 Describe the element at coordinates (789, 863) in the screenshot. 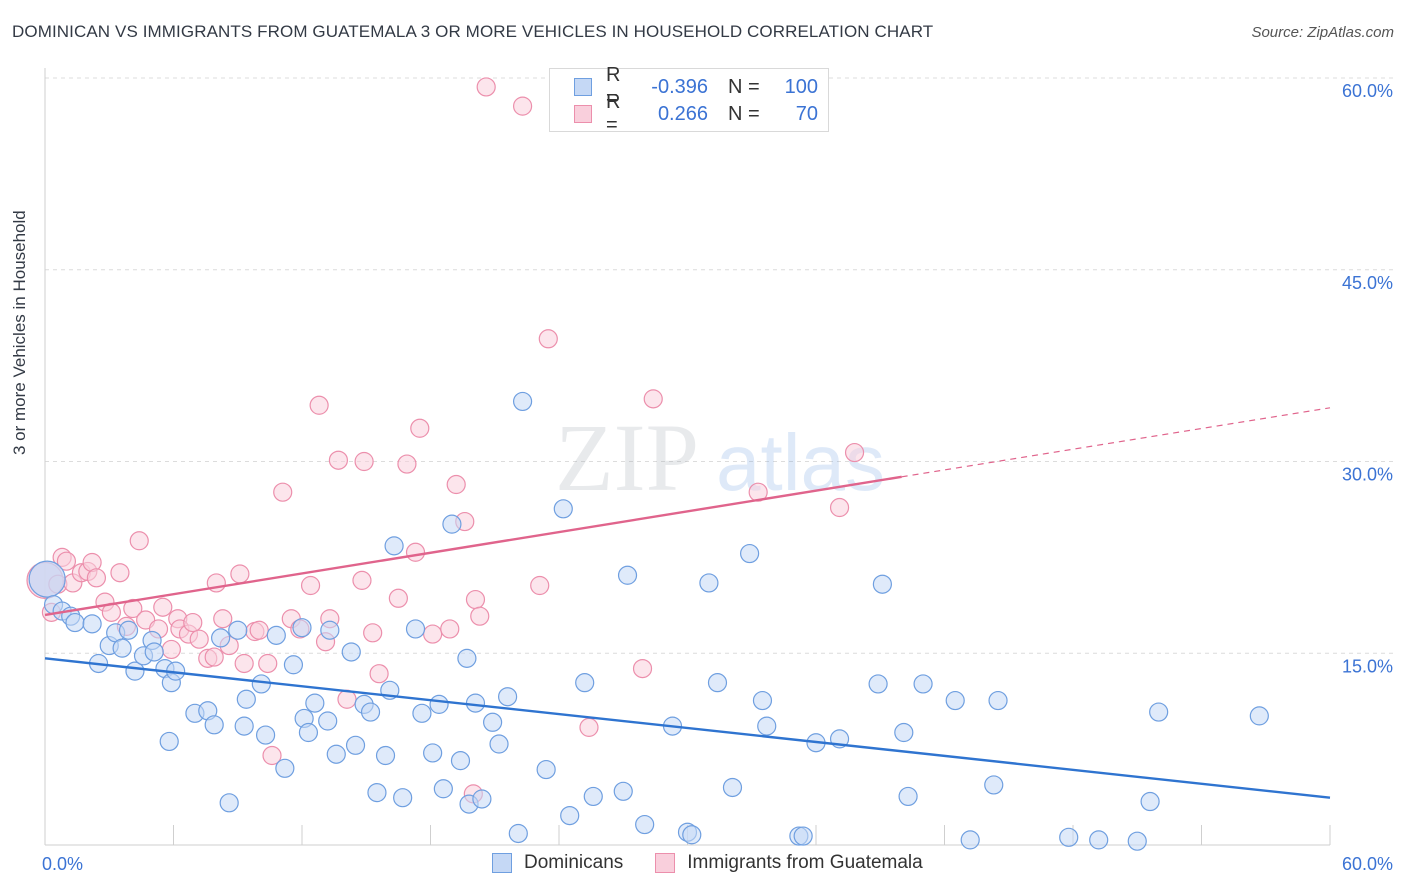

I see `legend-item-guatemala: Immigrants from Guatemala` at that location.